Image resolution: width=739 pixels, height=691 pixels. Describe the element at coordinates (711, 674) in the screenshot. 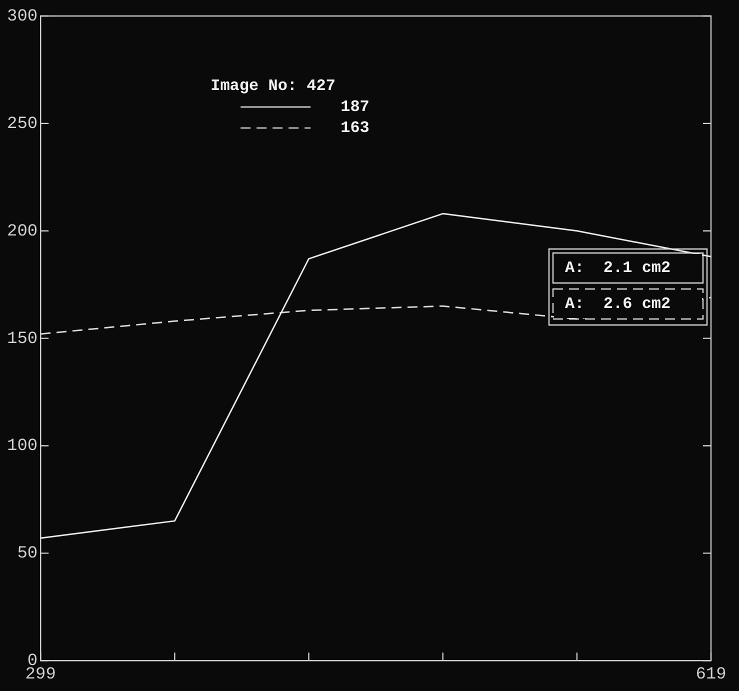

I see `x-tick-label: 619` at that location.